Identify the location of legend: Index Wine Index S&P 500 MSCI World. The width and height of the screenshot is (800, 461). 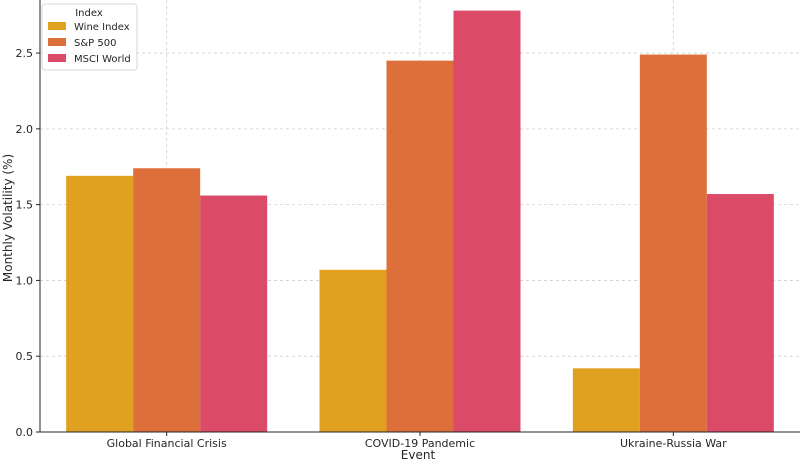
(89, 37).